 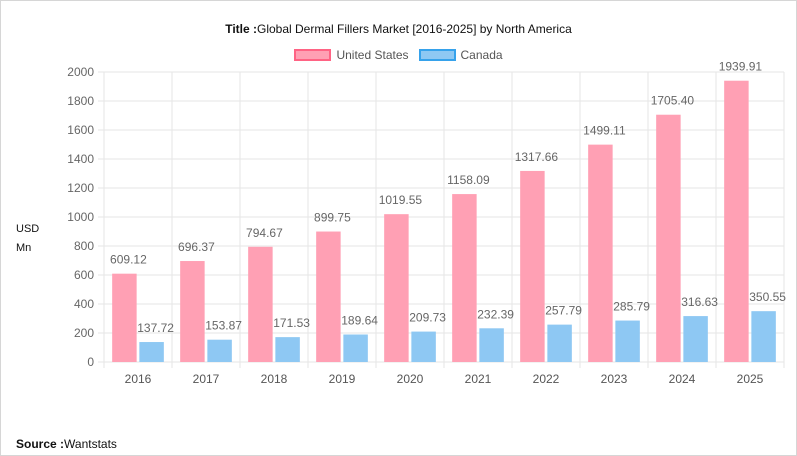 I want to click on y-tick-label: 1800, so click(x=80, y=101).